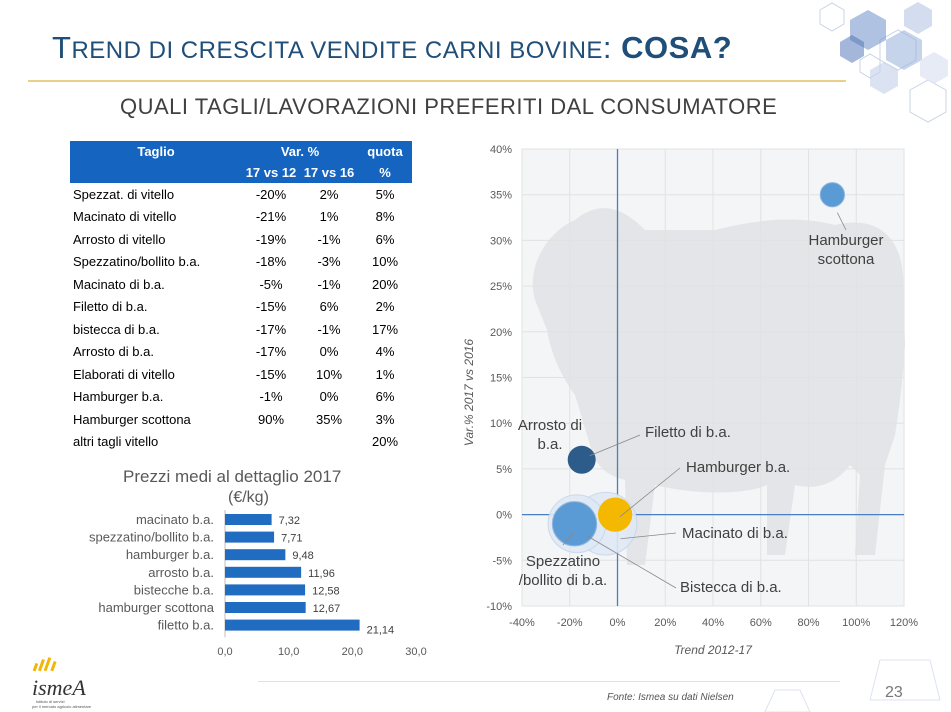 The image size is (951, 712). I want to click on x-tick-label: -20%, so click(570, 623).